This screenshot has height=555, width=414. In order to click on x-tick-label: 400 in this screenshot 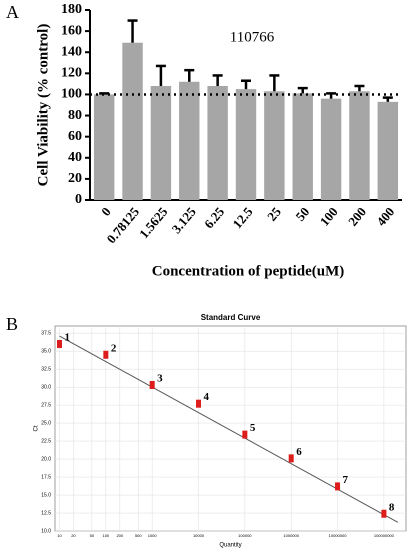, I will do `click(385, 216)`.